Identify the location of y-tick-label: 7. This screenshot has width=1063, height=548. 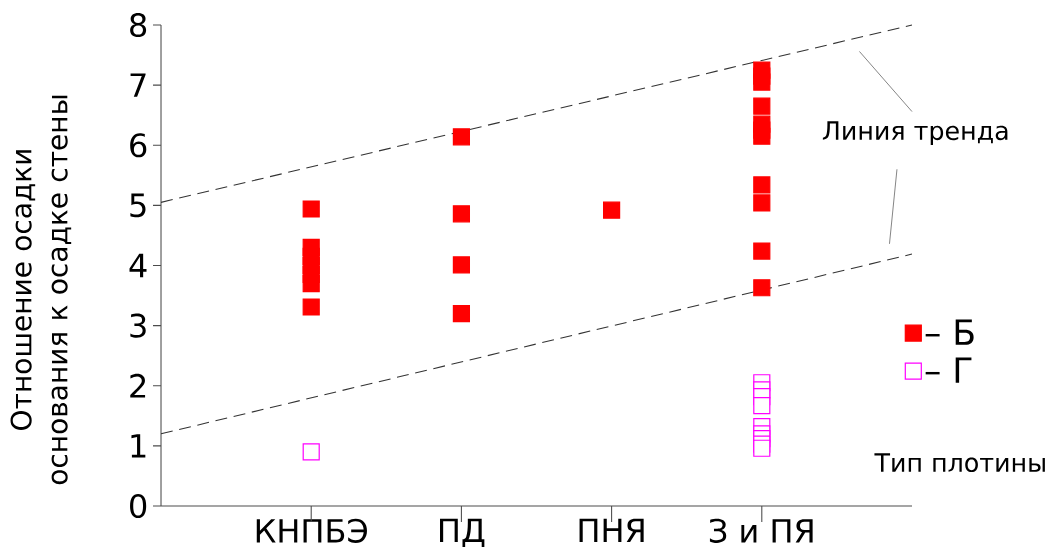
(138, 85).